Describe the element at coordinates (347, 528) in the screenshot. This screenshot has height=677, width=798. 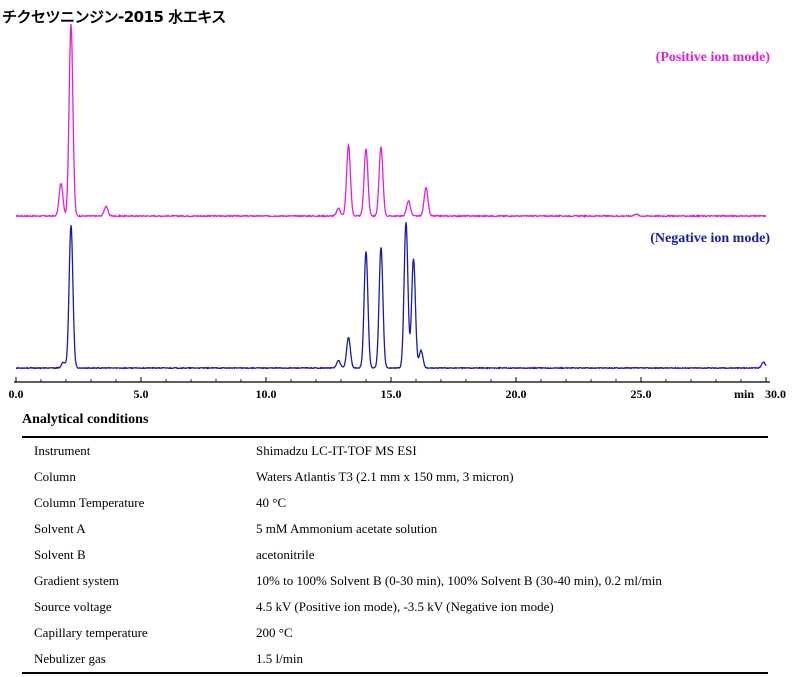
I see `condition-value: 5 mM Ammonium acetate solution` at that location.